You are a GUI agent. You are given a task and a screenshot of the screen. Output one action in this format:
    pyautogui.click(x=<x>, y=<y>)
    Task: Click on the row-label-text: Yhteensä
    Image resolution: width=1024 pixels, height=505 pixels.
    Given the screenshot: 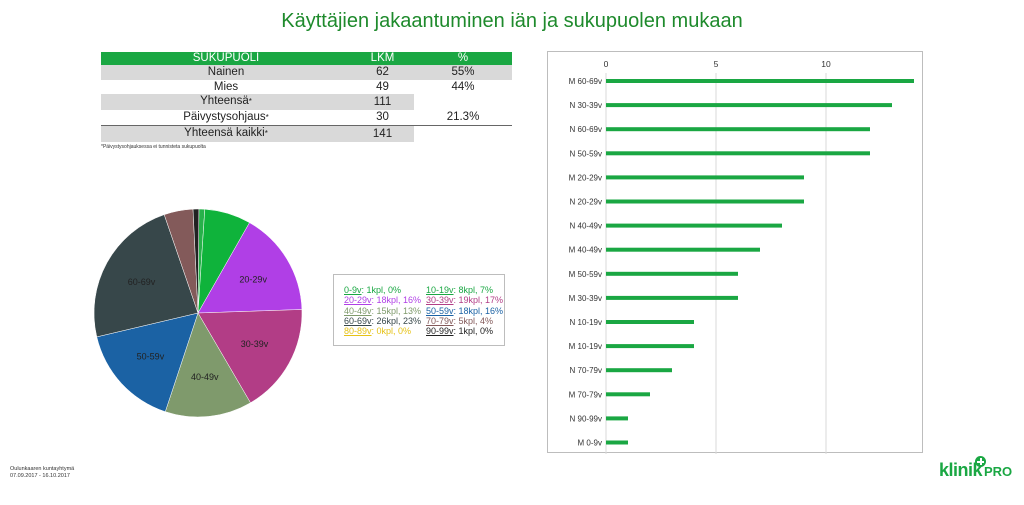 What is the action you would take?
    pyautogui.click(x=224, y=101)
    